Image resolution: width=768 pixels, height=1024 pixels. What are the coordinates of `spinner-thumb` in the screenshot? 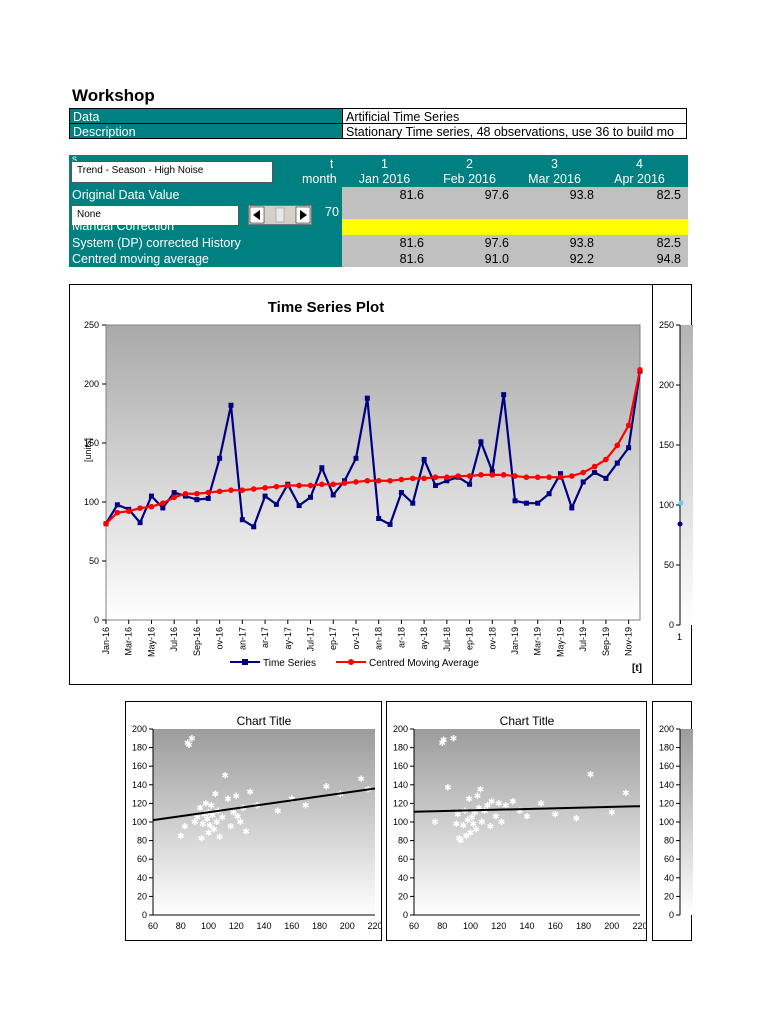 It's located at (280, 215).